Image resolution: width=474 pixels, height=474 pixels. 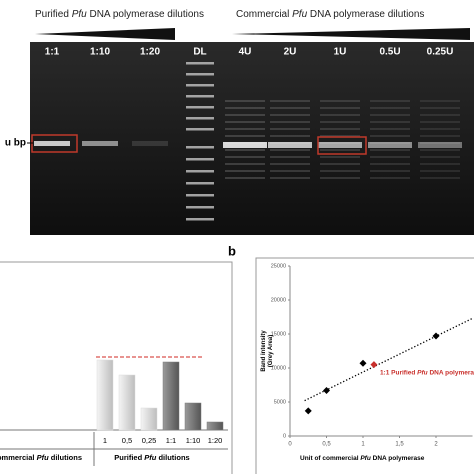 I want to click on x-tick-label: 1:10, so click(x=193, y=440).